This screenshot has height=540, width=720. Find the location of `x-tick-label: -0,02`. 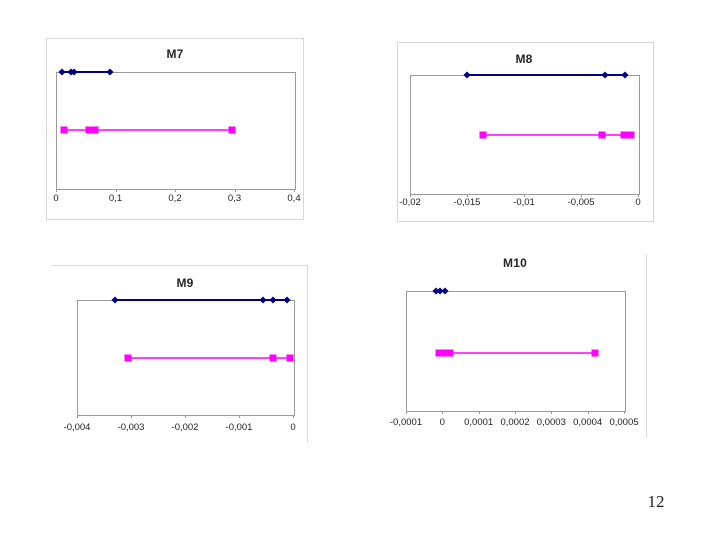

x-tick-label: -0,02 is located at coordinates (410, 202).